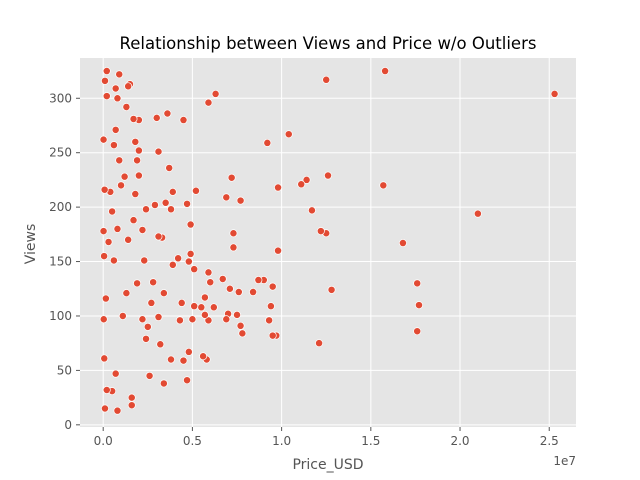 The width and height of the screenshot is (640, 480). What do you see at coordinates (60, 98) in the screenshot?
I see `y-tick-label: 300` at bounding box center [60, 98].